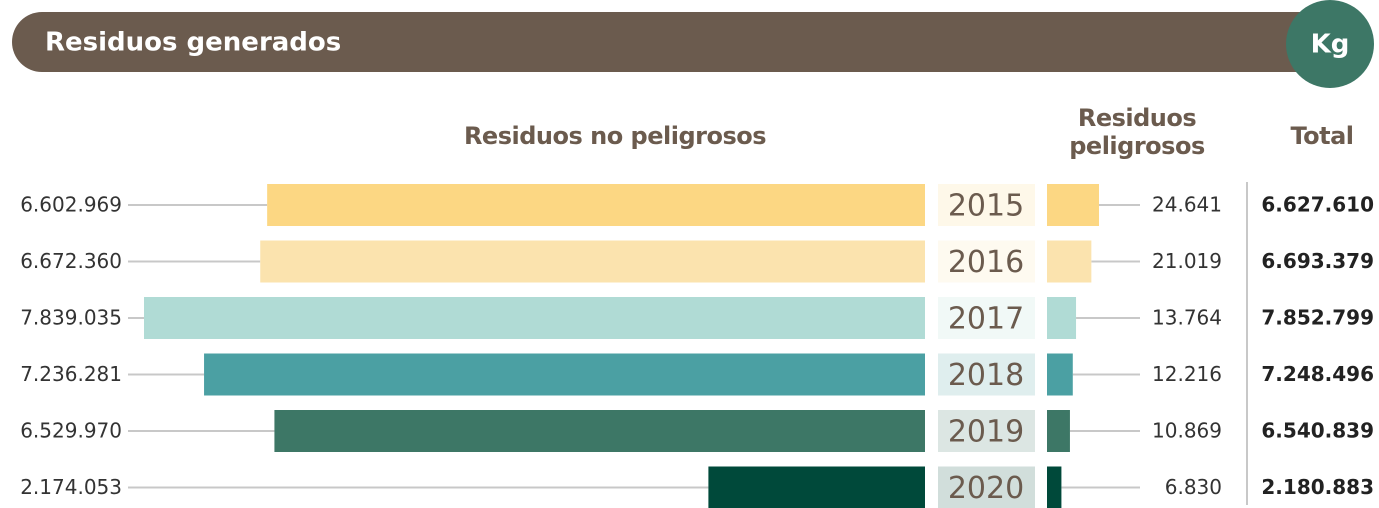  What do you see at coordinates (71, 318) in the screenshot?
I see `value-label: 7.839.035` at bounding box center [71, 318].